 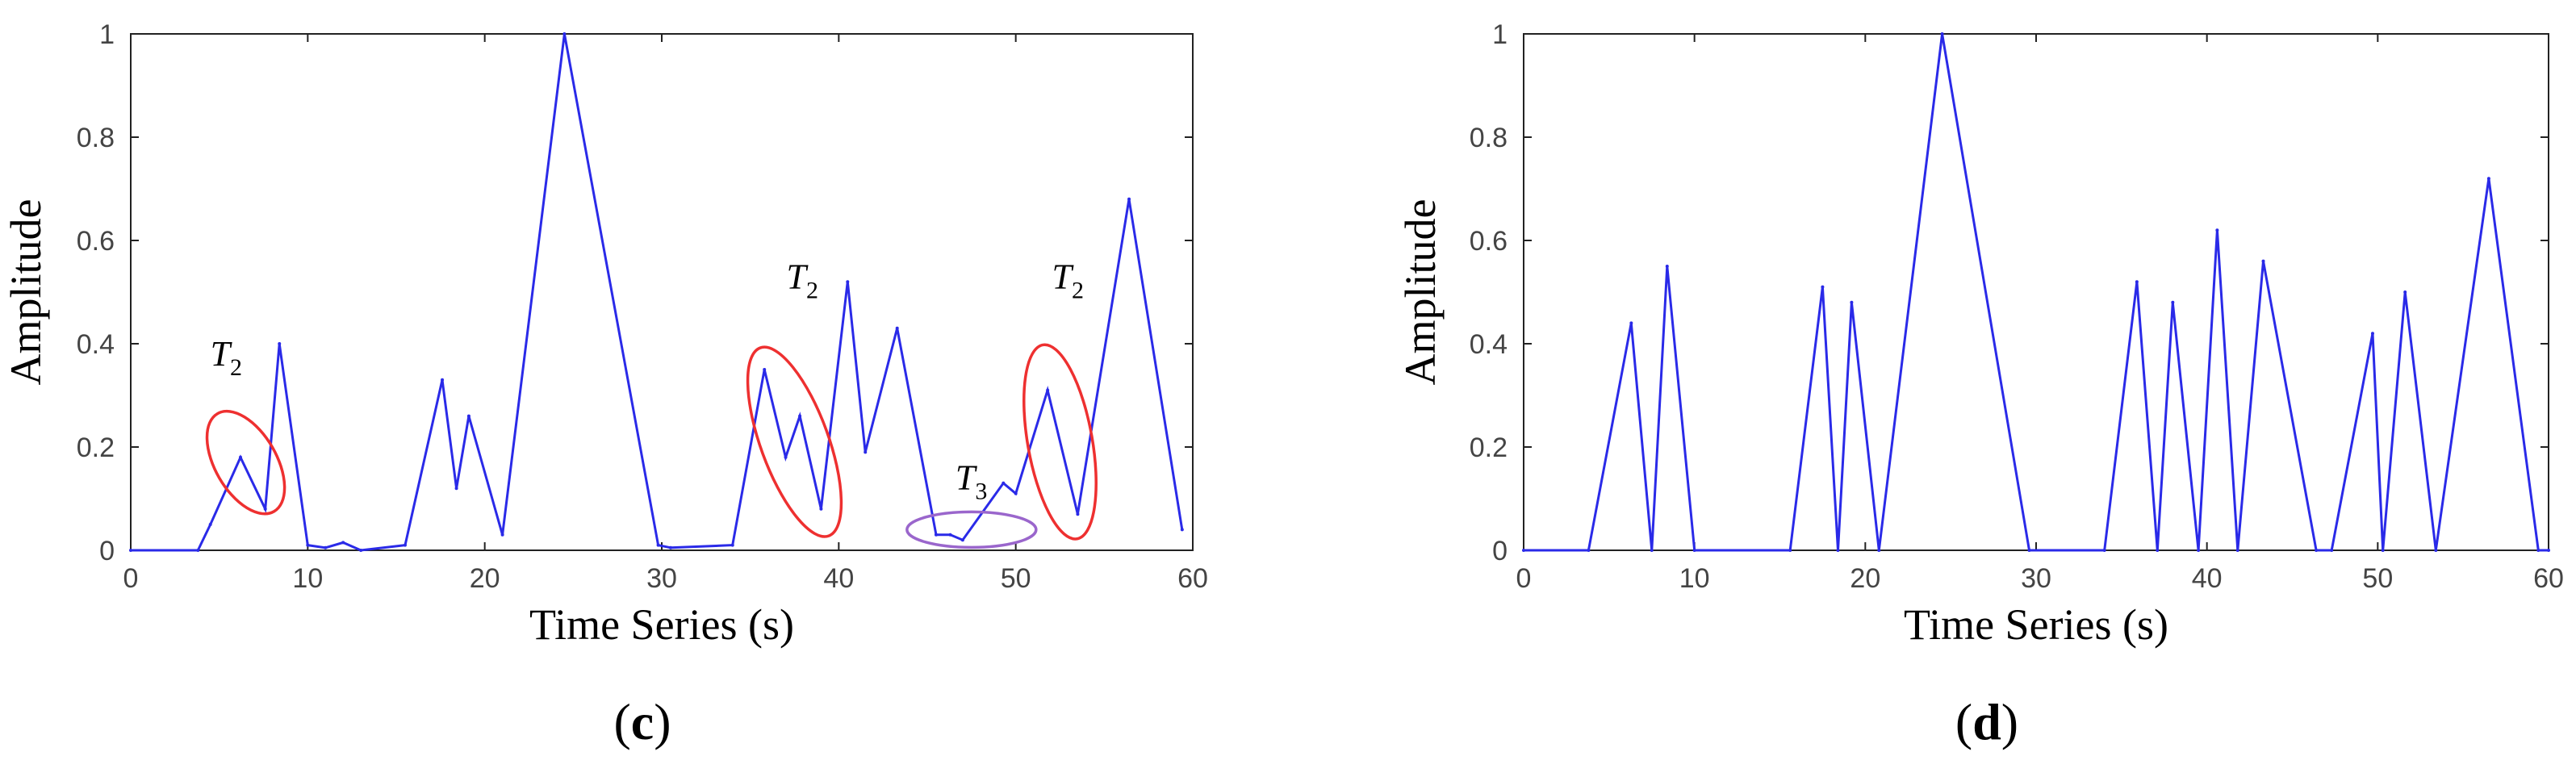 I want to click on panel-caption-c: (c), so click(x=642, y=722).